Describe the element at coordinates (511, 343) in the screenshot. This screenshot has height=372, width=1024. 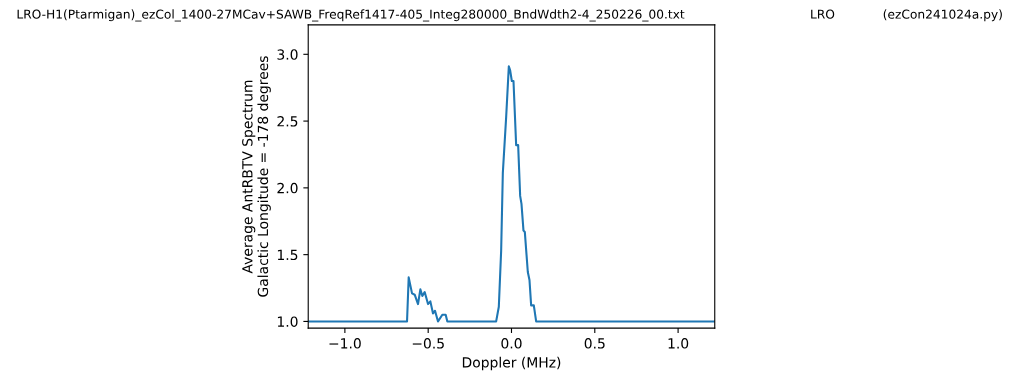
I see `x-tick-label: 0.0` at that location.